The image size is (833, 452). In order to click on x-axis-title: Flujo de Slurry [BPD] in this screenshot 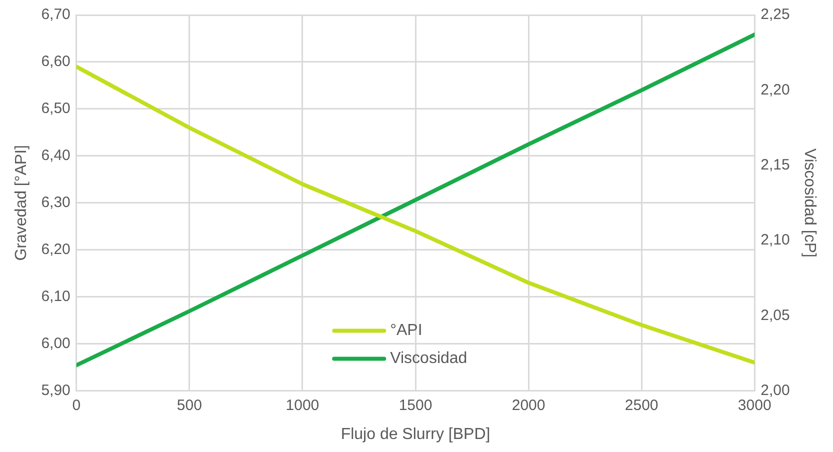, I will do `click(415, 434)`.